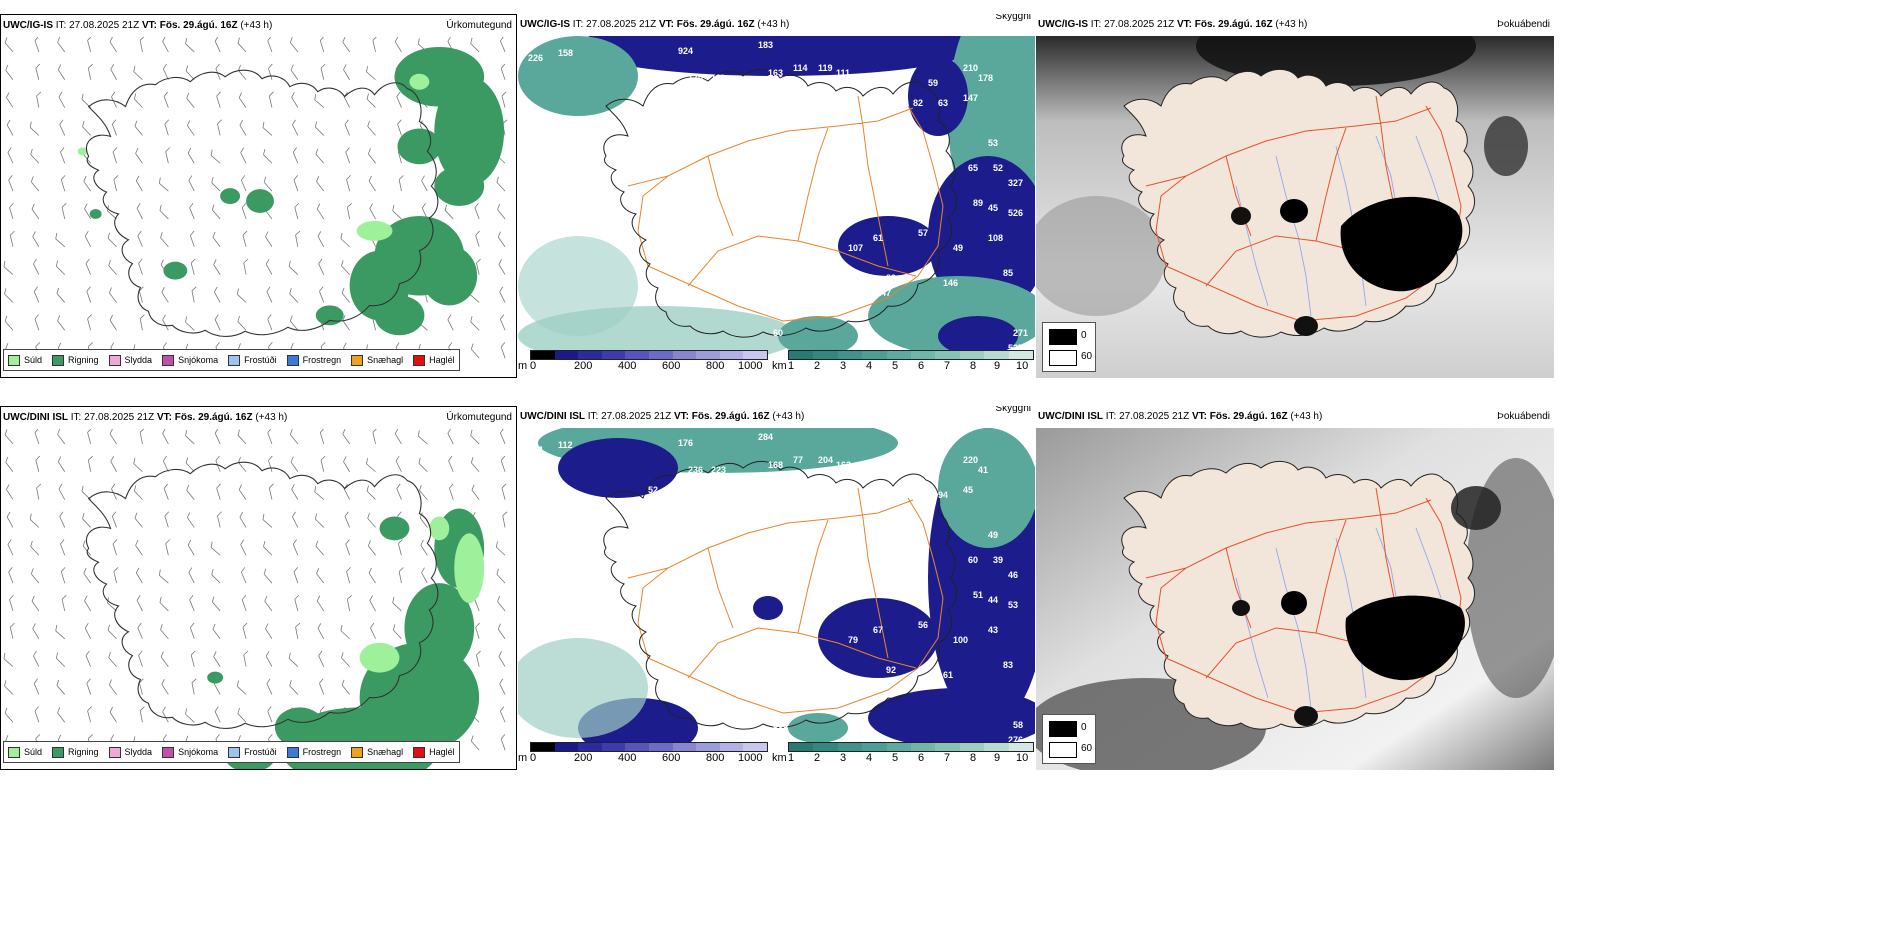 The width and height of the screenshot is (1900, 950). What do you see at coordinates (35, 417) in the screenshot?
I see `model-name: UWC/DINI ISL` at bounding box center [35, 417].